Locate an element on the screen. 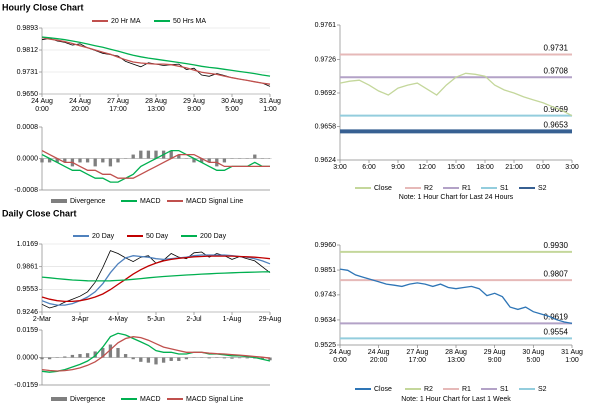  level-label: 0.9653 is located at coordinates (556, 125).